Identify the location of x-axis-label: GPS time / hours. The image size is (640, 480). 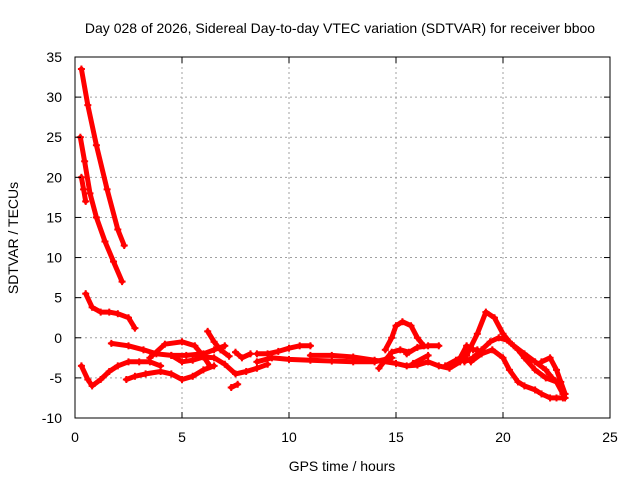
(342, 466).